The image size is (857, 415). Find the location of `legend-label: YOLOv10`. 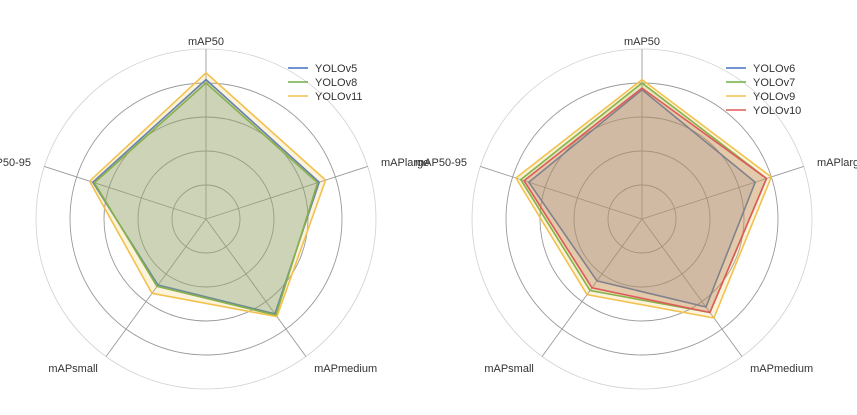

legend-label: YOLOv10 is located at coordinates (777, 111).